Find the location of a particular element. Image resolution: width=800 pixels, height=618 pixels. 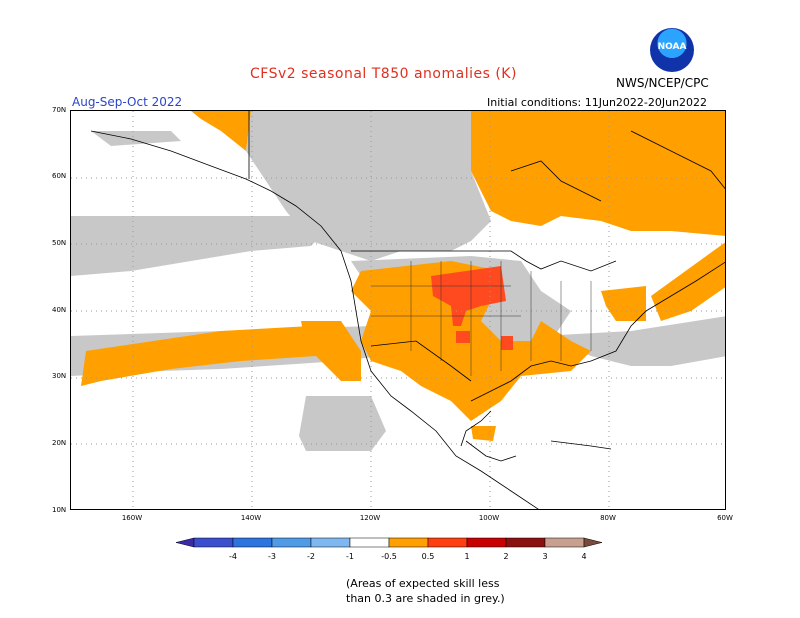

season-label: Aug-Sep-Oct 2022 is located at coordinates (127, 102).